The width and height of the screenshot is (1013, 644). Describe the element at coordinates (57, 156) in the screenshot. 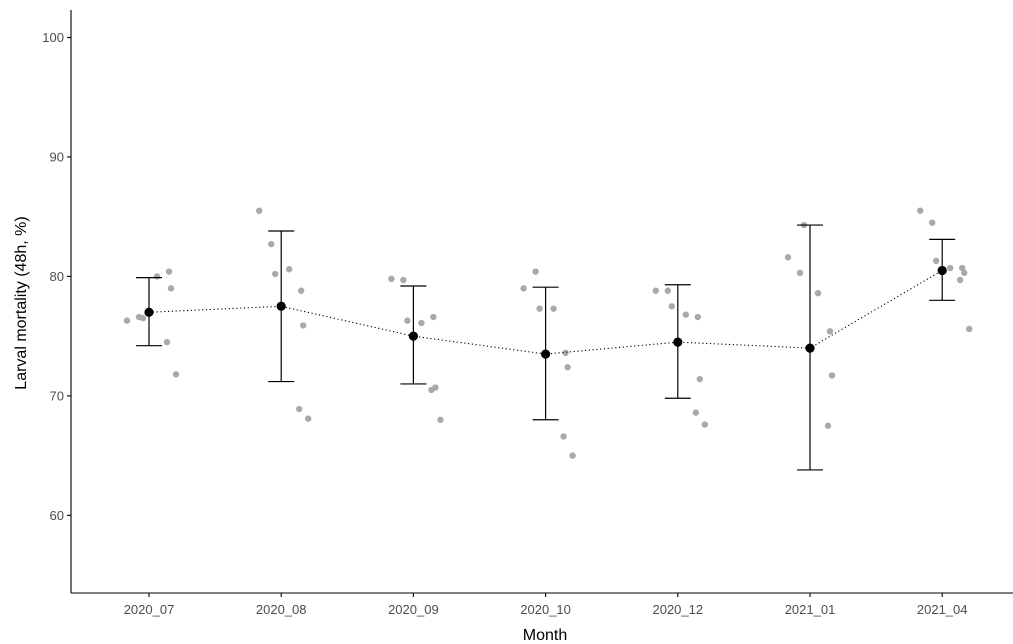

I see `y-tick-label: 90` at that location.